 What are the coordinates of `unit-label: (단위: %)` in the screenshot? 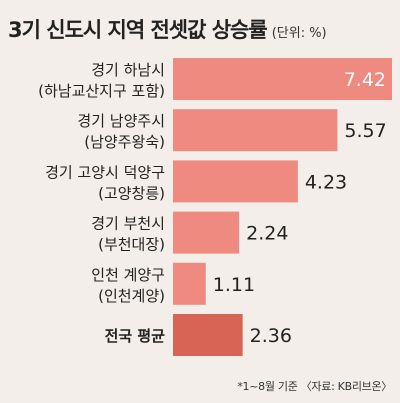 It's located at (299, 33).